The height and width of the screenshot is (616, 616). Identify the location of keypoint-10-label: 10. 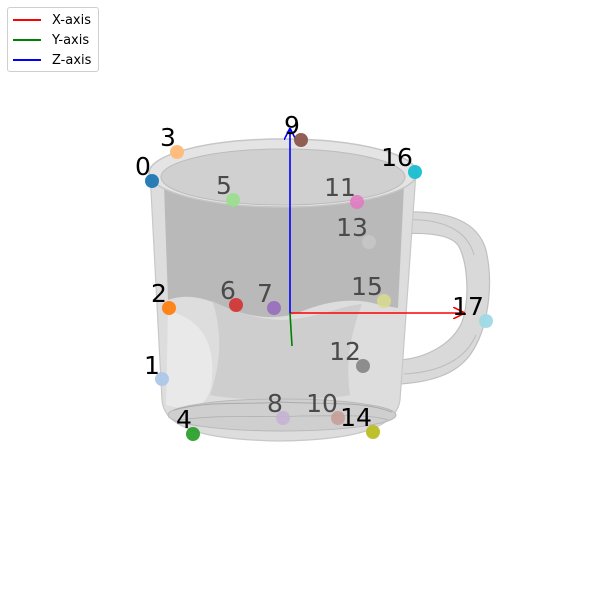
(322, 403).